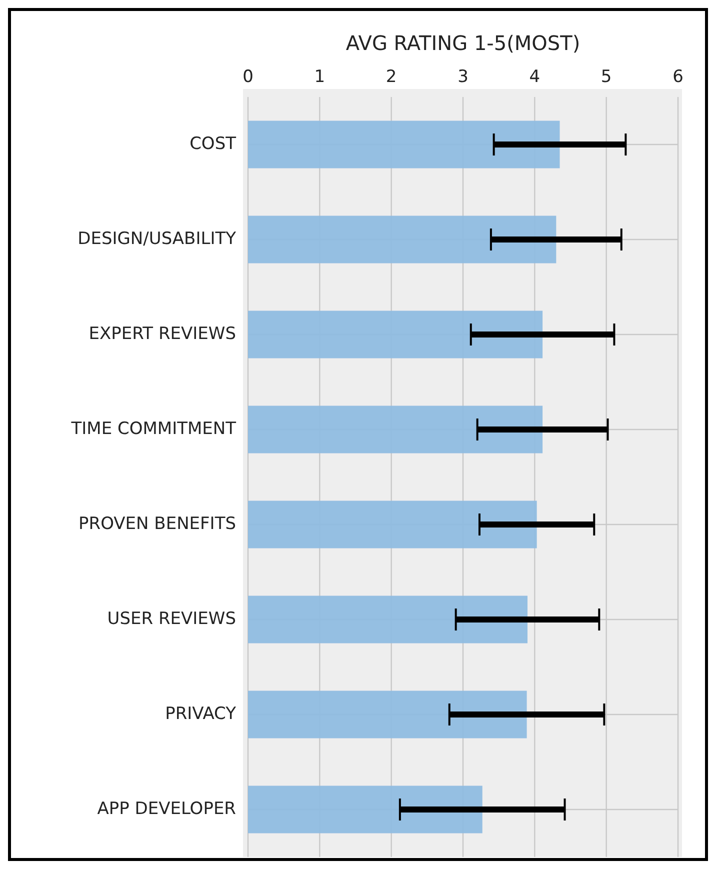  Describe the element at coordinates (534, 77) in the screenshot. I see `x-tick-label: 4` at that location.